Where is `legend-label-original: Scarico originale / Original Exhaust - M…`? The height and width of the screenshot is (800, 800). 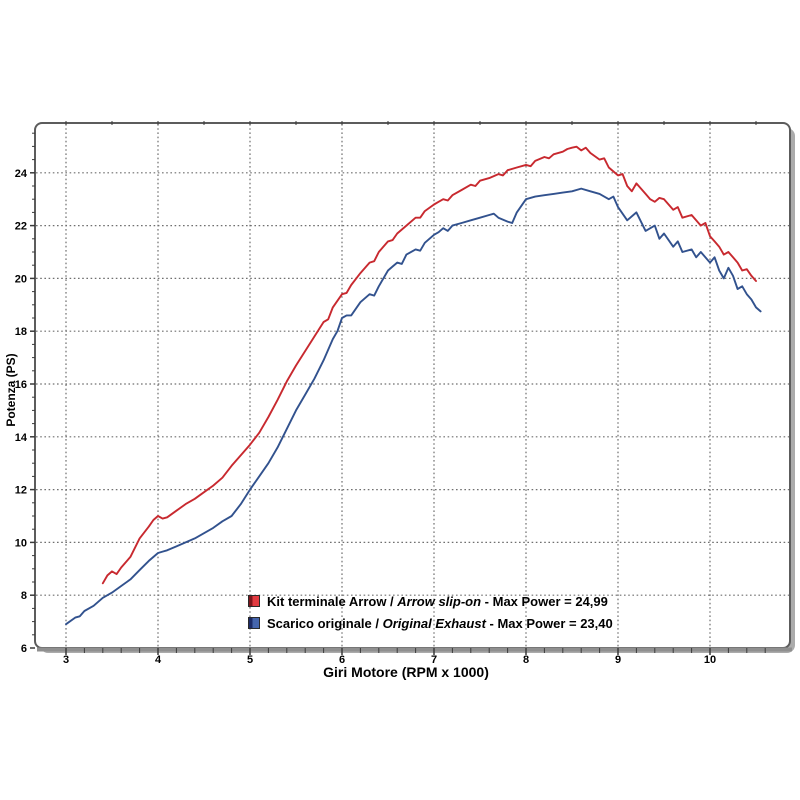 legend-label-original: Scarico originale / Original Exhaust - M… is located at coordinates (440, 623).